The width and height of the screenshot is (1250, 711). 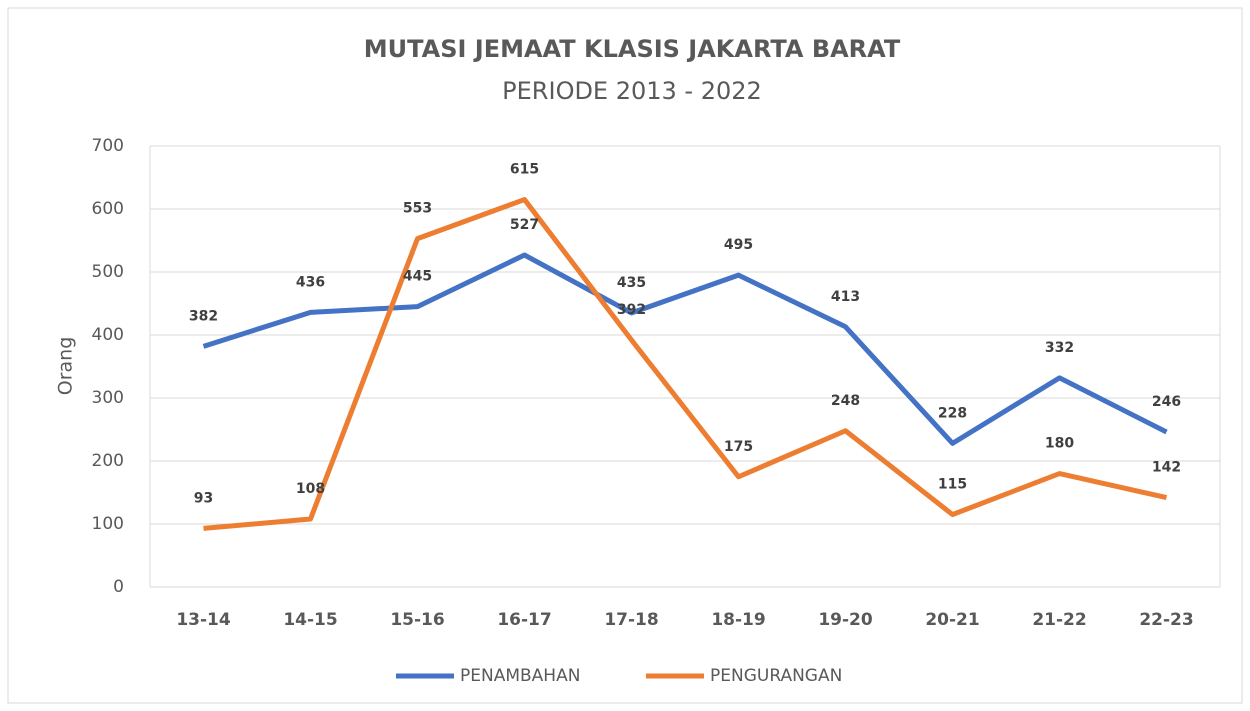 What do you see at coordinates (310, 282) in the screenshot?
I see `data-label: 436` at bounding box center [310, 282].